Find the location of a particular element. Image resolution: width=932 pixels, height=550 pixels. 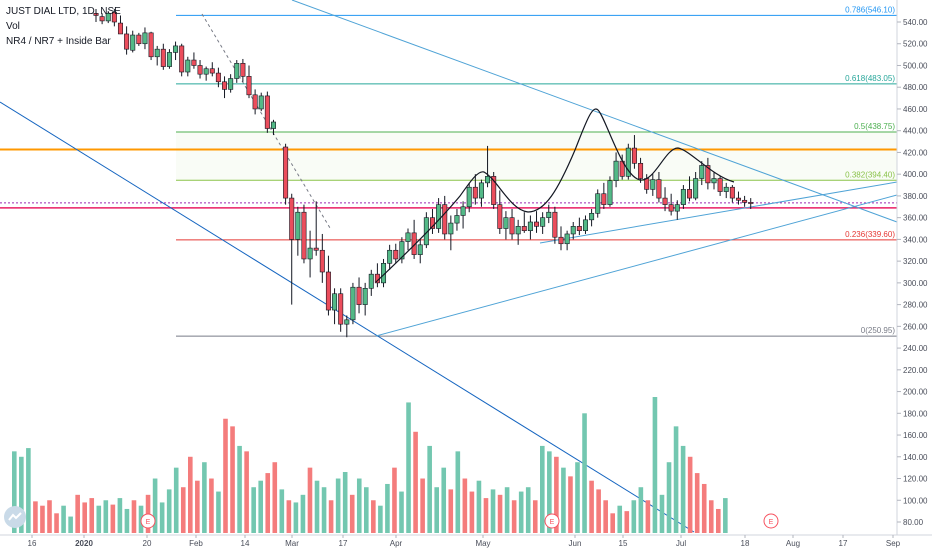

head-and-shoulders-pattern is located at coordinates (555, 195).